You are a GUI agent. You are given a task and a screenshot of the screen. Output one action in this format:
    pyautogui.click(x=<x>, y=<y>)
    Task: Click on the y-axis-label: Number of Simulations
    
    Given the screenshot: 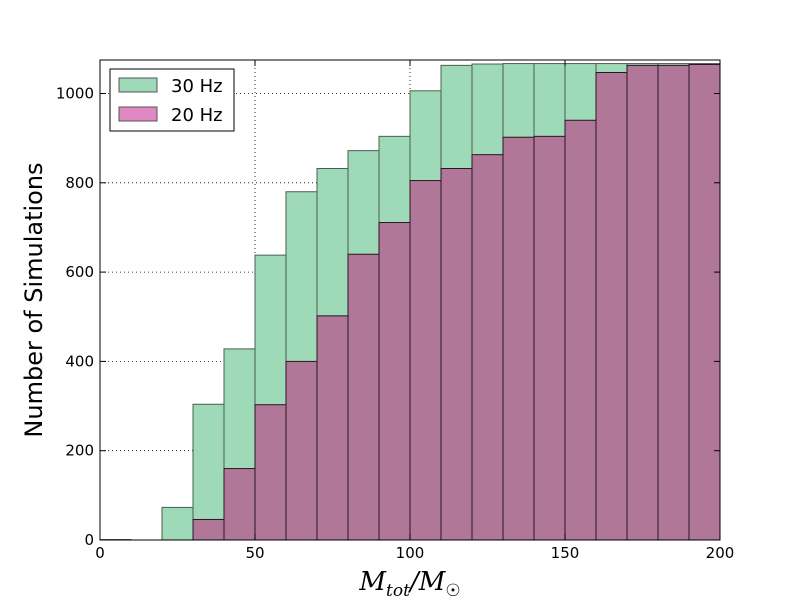 What is the action you would take?
    pyautogui.click(x=34, y=299)
    